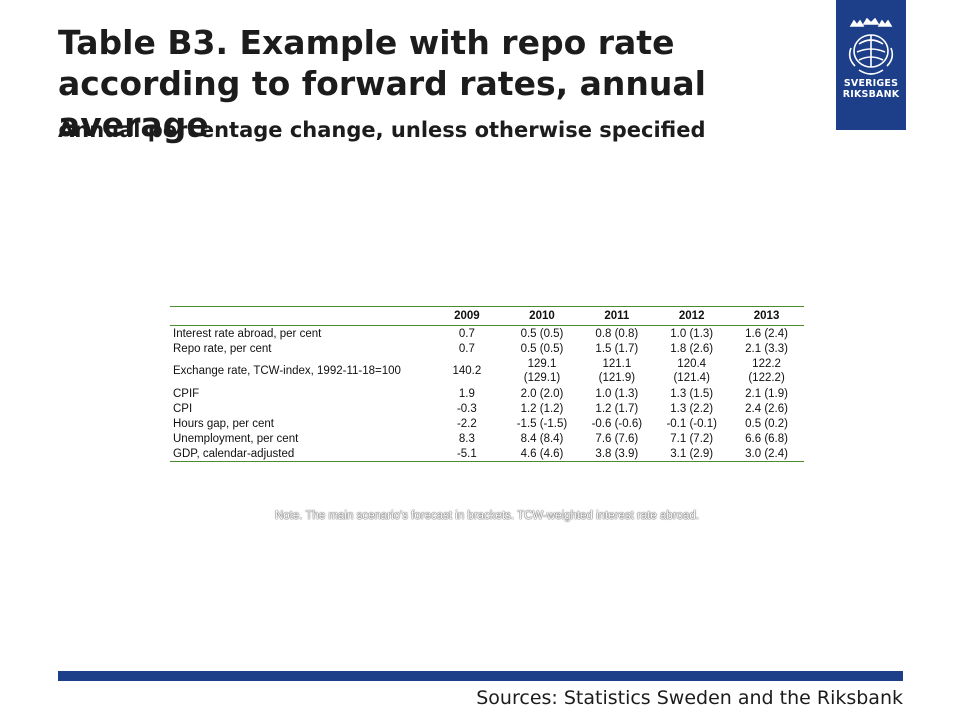  Describe the element at coordinates (691, 423) in the screenshot. I see `table-cell: -0.1 (-0.1)` at that location.